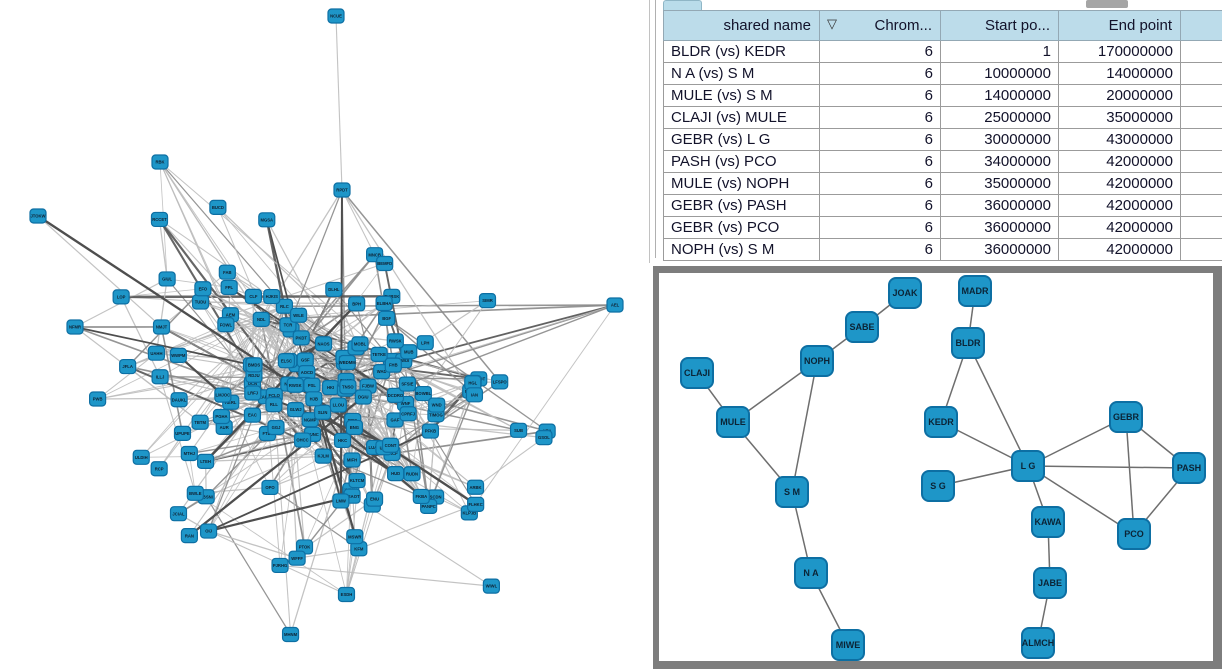  Describe the element at coordinates (425, 343) in the screenshot. I see `network-node: LPH` at that location.